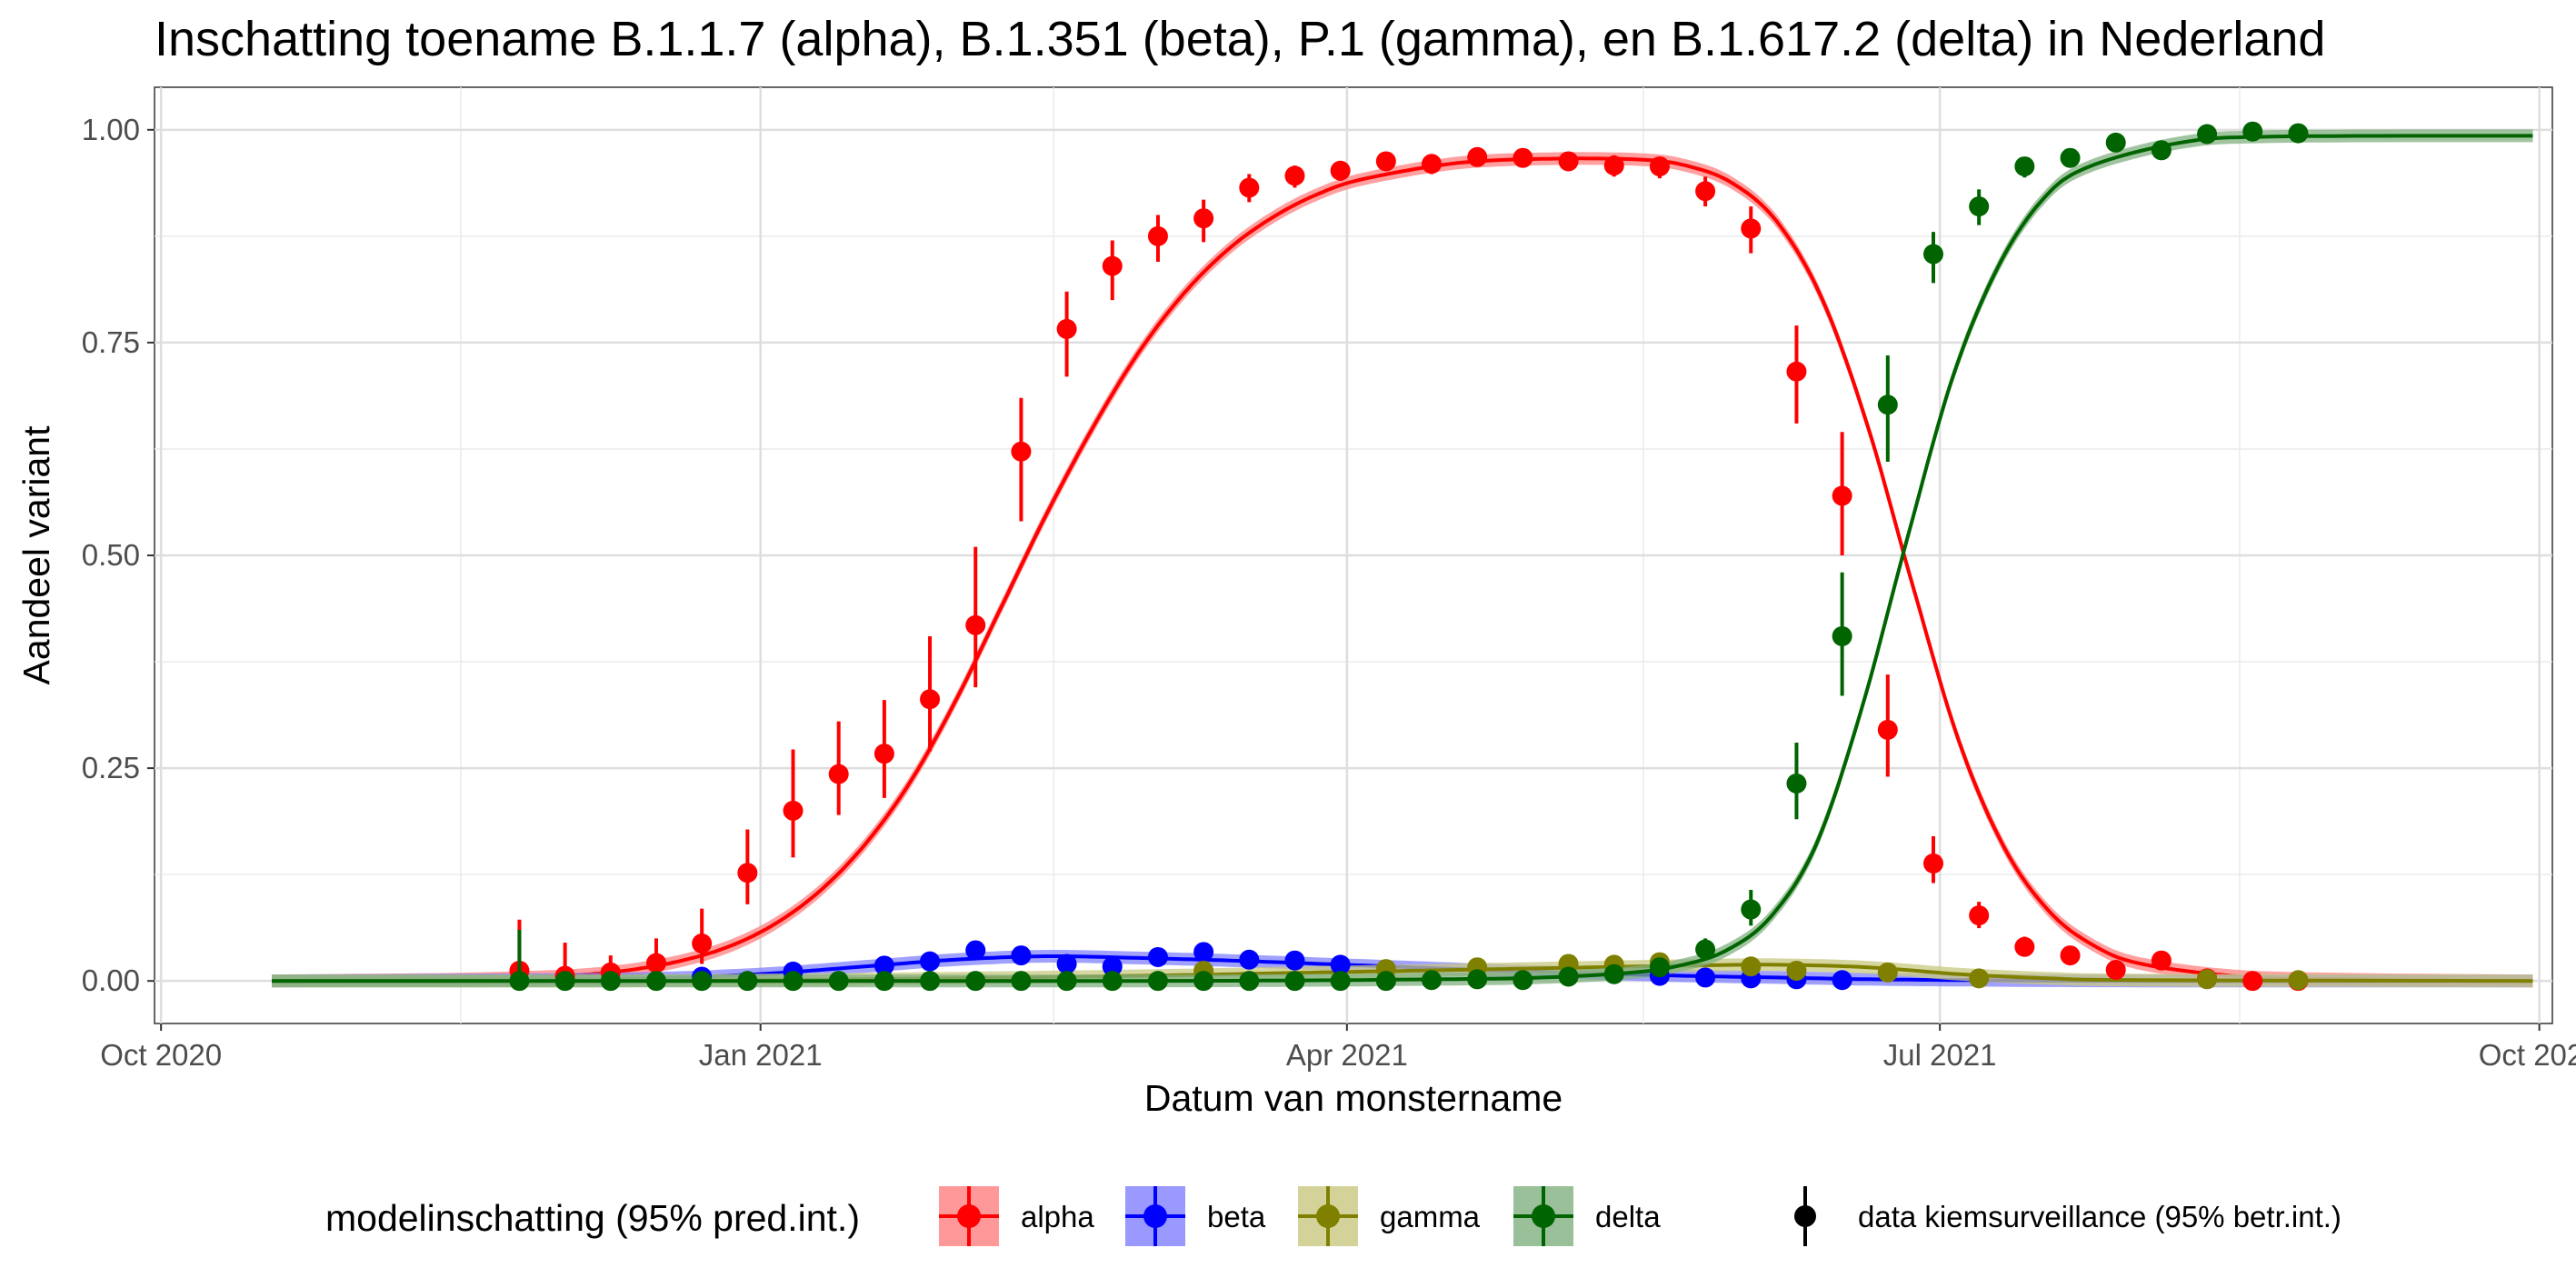  Describe the element at coordinates (1354, 1098) in the screenshot. I see `x-axis-title: Datum van monstername` at that location.